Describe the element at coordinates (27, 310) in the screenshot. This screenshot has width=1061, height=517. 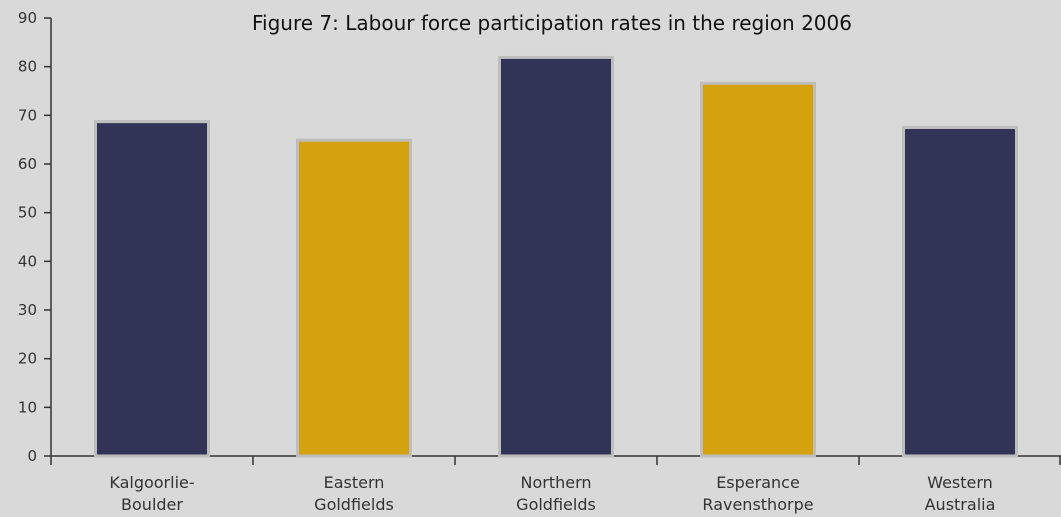
I see `y-tick-label: 30` at that location.